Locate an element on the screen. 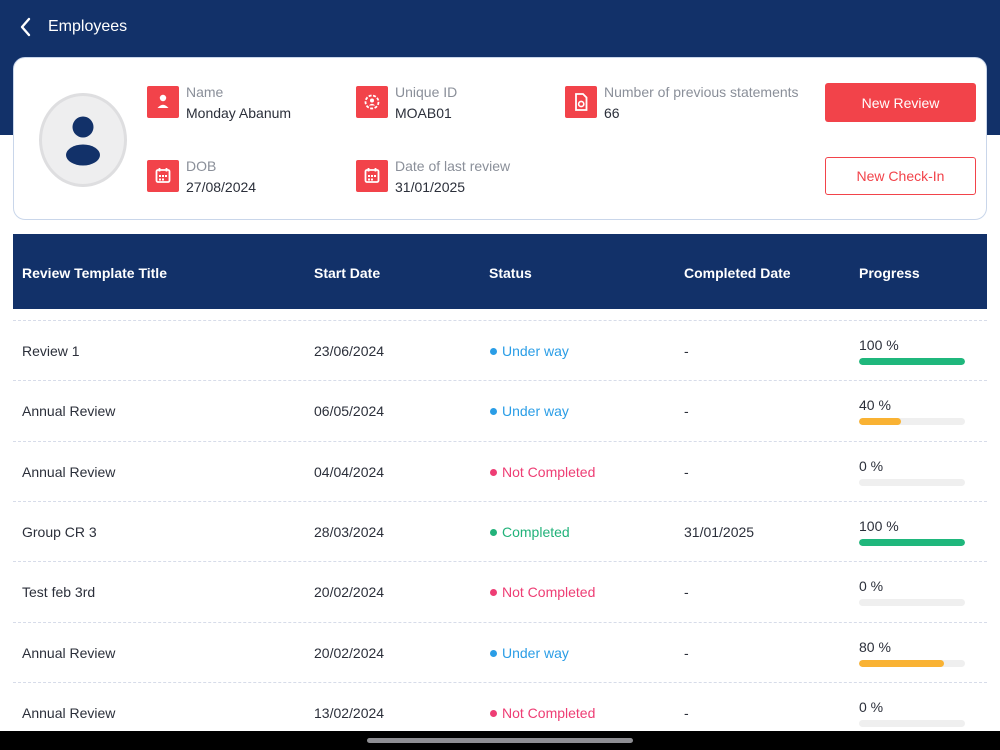  table-row: Annual Review 06/05/2024 Under way - 40 % is located at coordinates (500, 410).